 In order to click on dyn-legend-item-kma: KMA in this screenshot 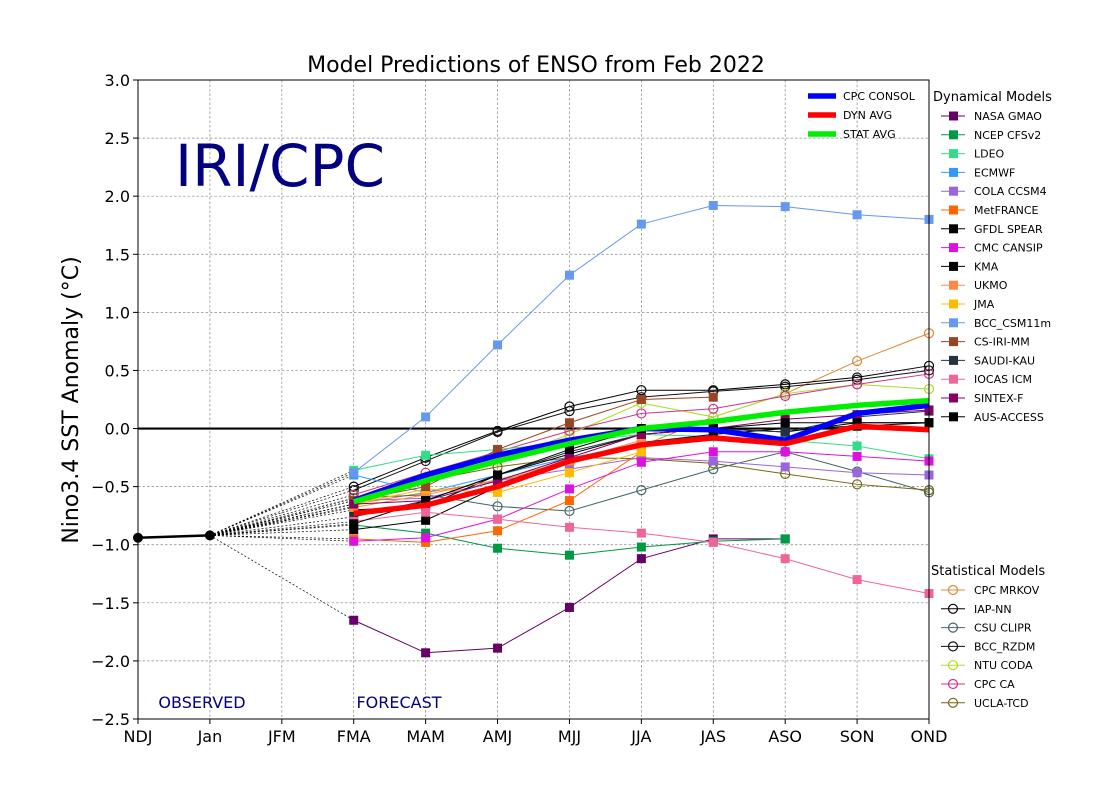, I will do `click(970, 266)`.